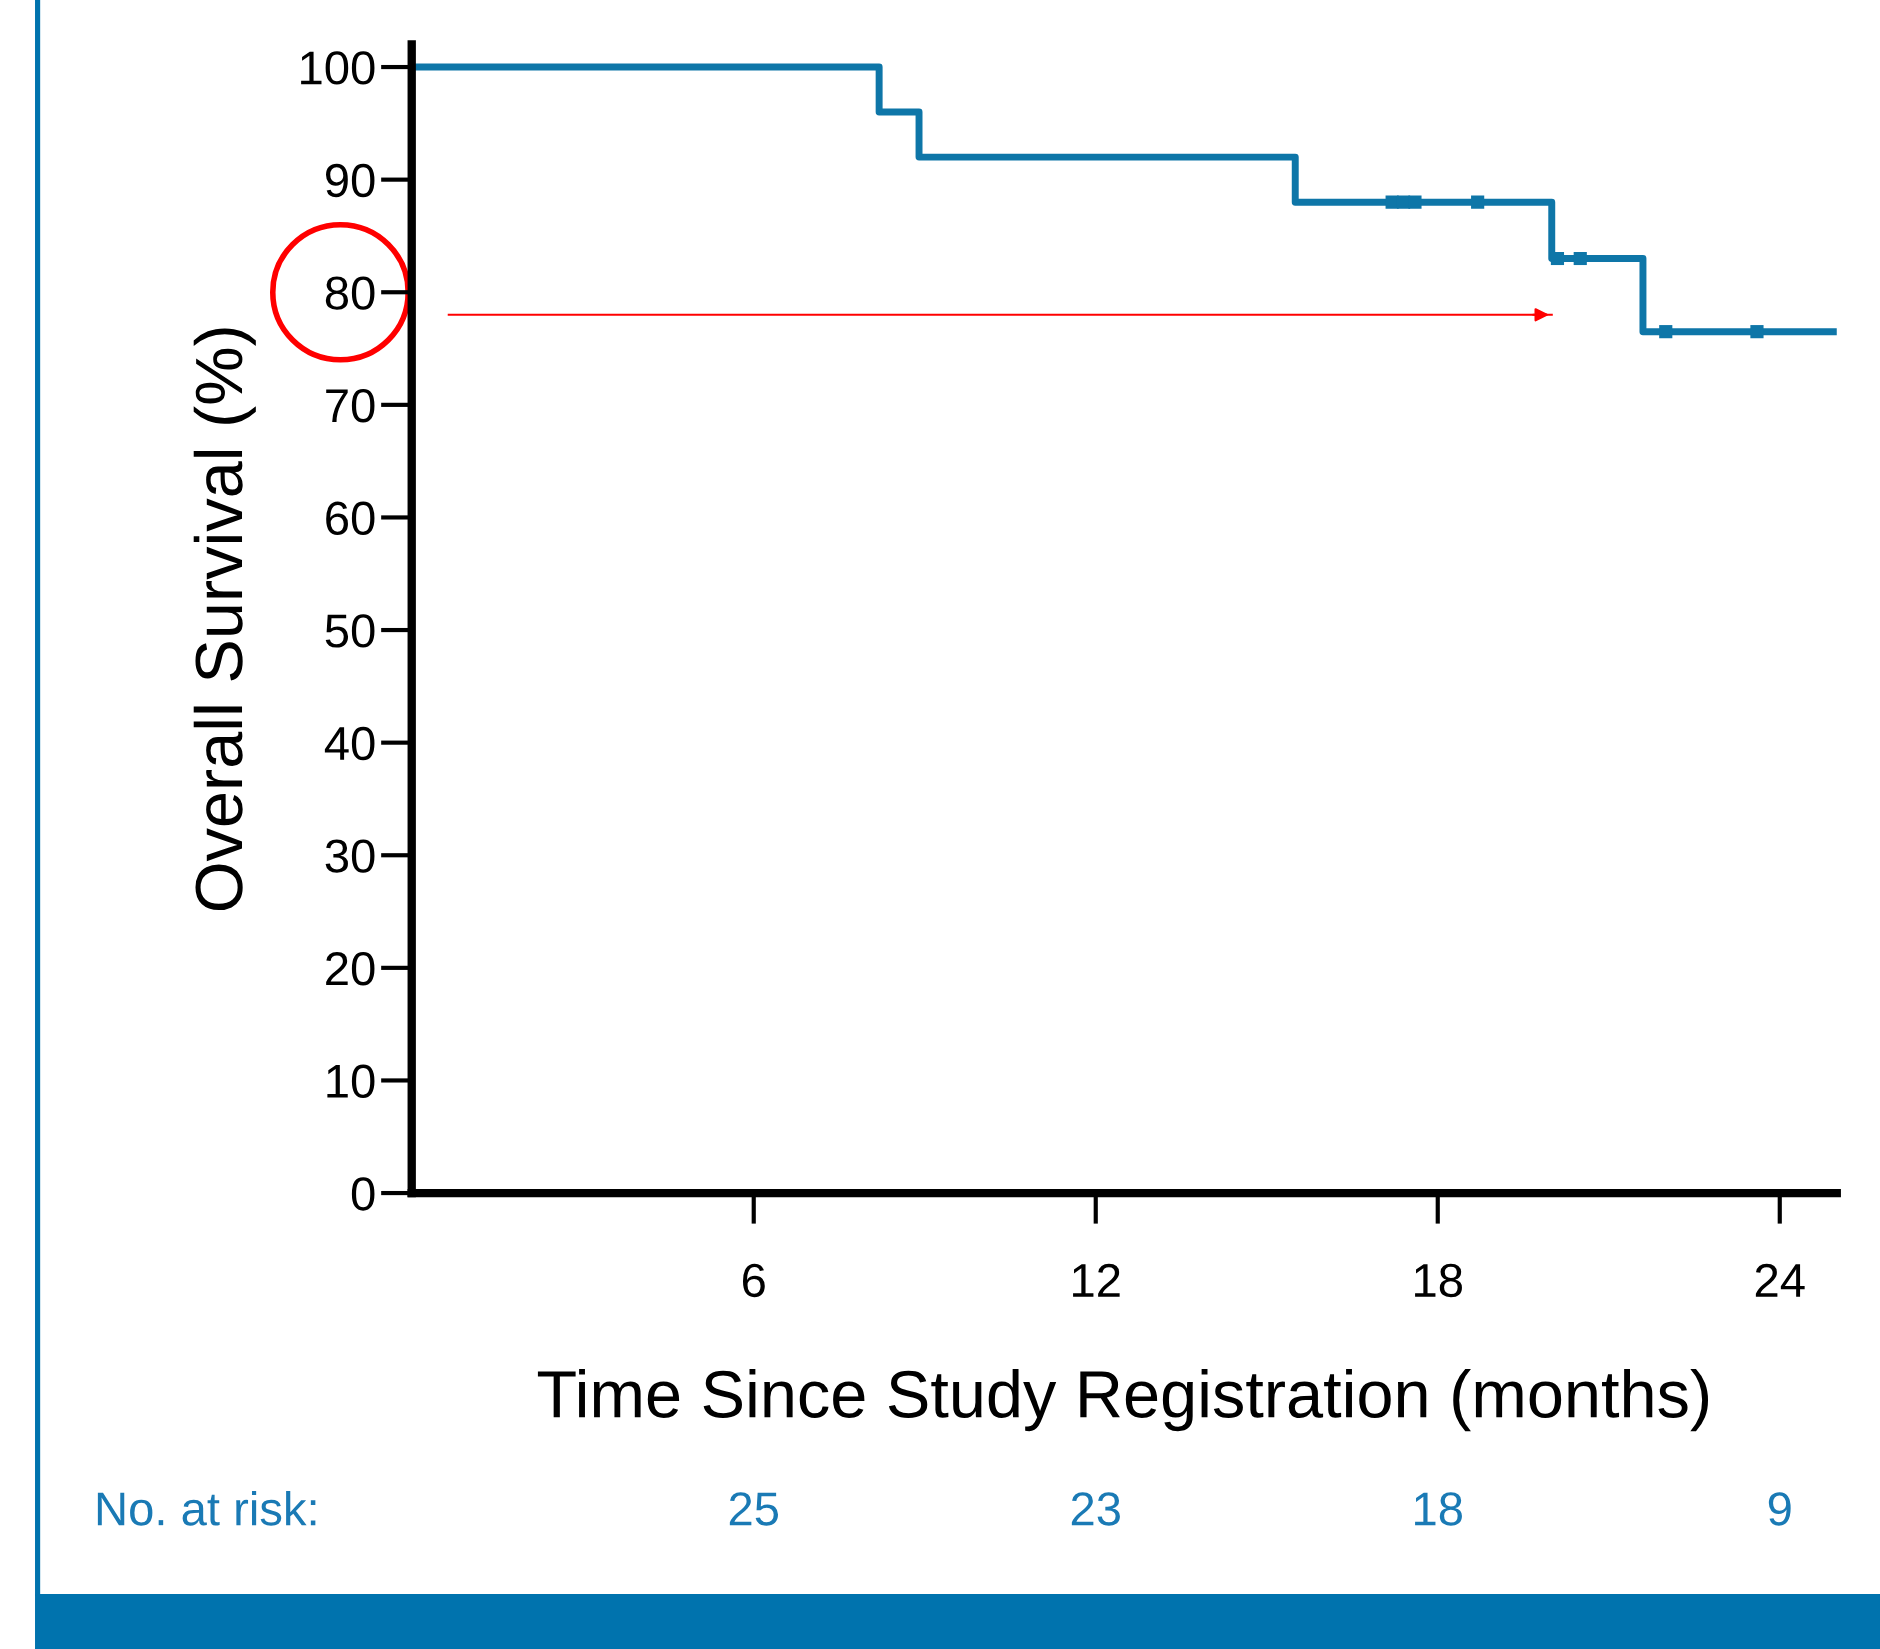 Image resolution: width=1880 pixels, height=1649 pixels. Describe the element at coordinates (350, 180) in the screenshot. I see `y-tick-label: 90` at that location.